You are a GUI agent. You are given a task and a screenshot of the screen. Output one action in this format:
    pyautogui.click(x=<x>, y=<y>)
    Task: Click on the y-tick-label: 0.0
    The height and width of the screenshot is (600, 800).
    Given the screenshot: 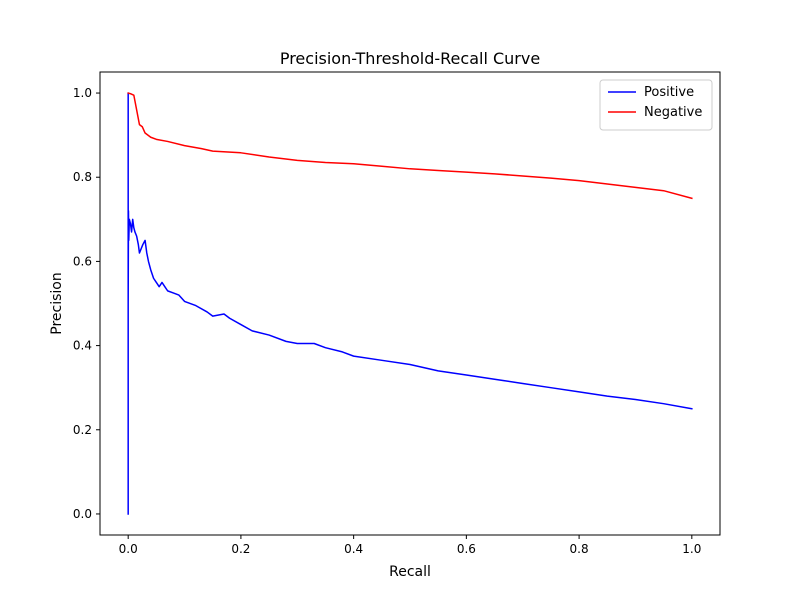 What is the action you would take?
    pyautogui.click(x=82, y=514)
    